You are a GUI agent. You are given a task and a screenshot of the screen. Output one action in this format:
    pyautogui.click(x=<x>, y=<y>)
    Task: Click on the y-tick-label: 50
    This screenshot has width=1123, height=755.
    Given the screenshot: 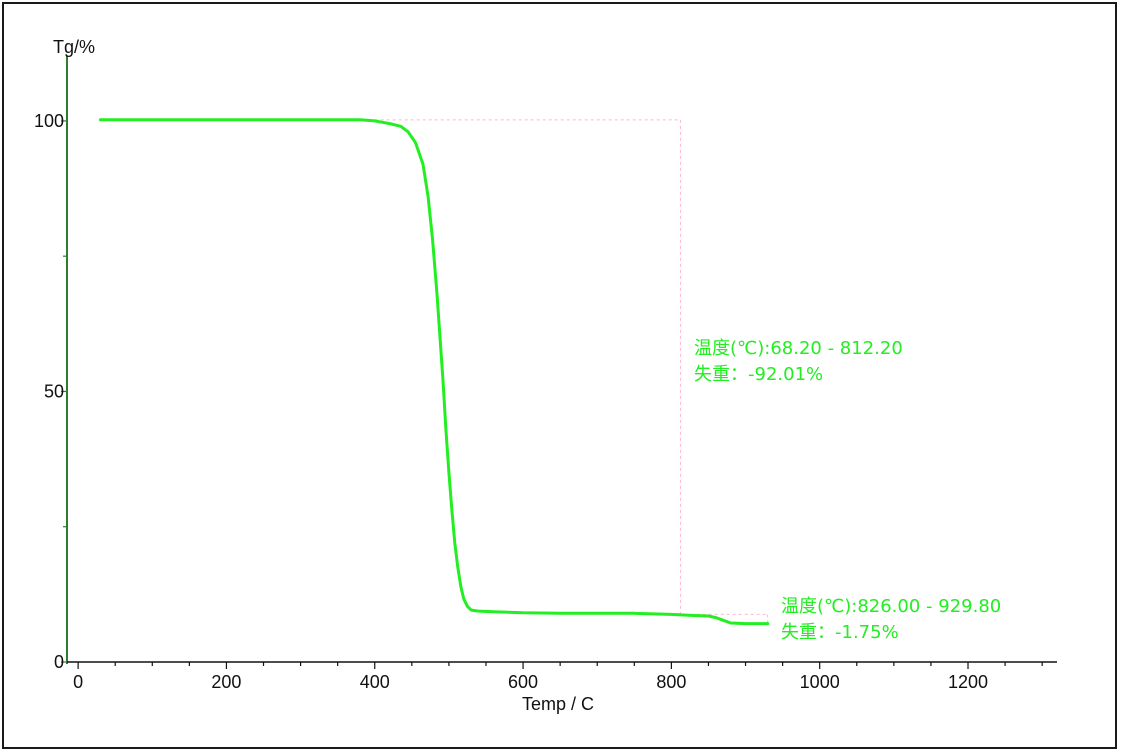 What is the action you would take?
    pyautogui.click(x=54, y=391)
    